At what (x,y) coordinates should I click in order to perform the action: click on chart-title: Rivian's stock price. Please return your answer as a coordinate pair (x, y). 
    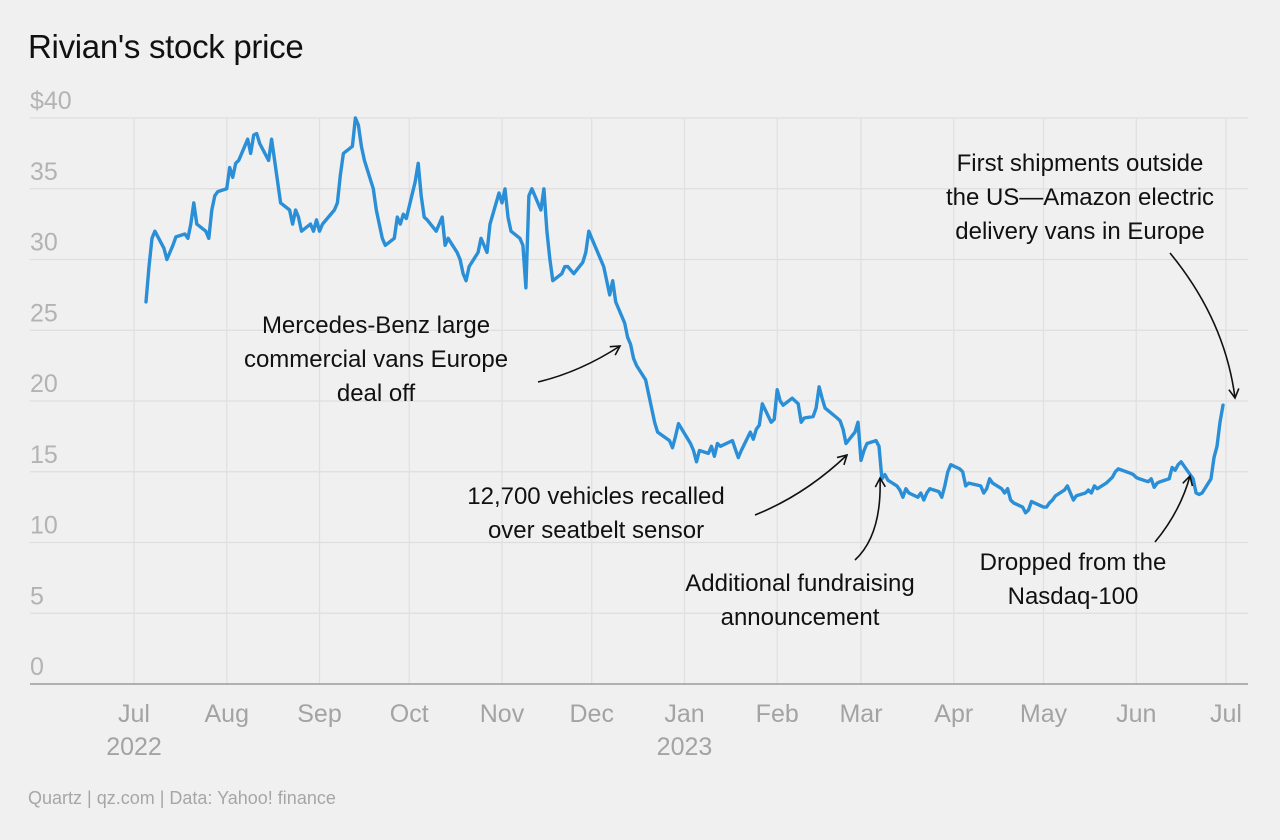
    Looking at the image, I should click on (166, 46).